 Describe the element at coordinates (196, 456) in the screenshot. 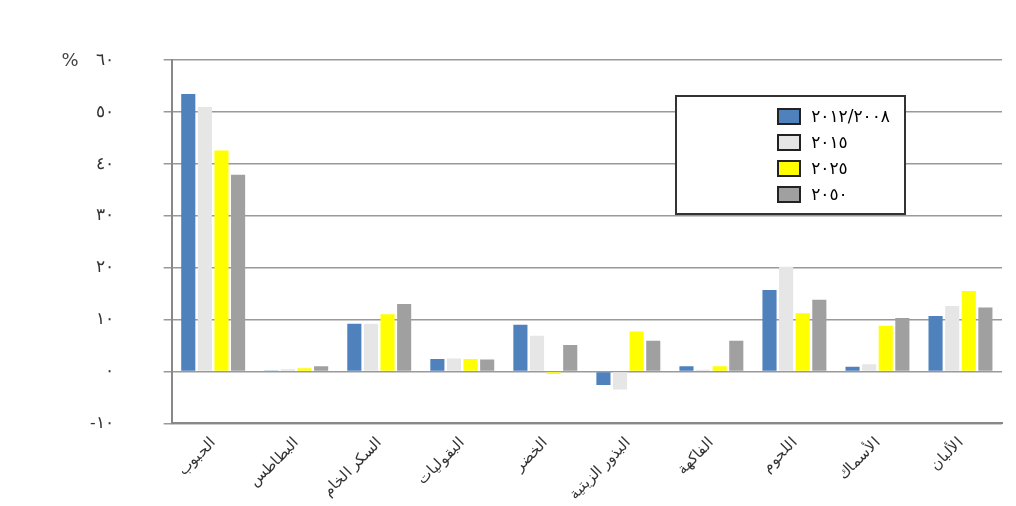

I see `x-tick-label: الحبوب` at that location.